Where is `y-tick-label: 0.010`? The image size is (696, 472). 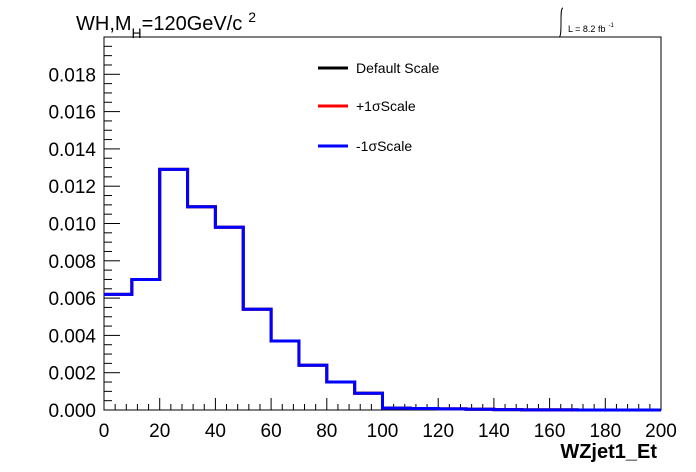
y-tick-label: 0.010 is located at coordinates (72, 225).